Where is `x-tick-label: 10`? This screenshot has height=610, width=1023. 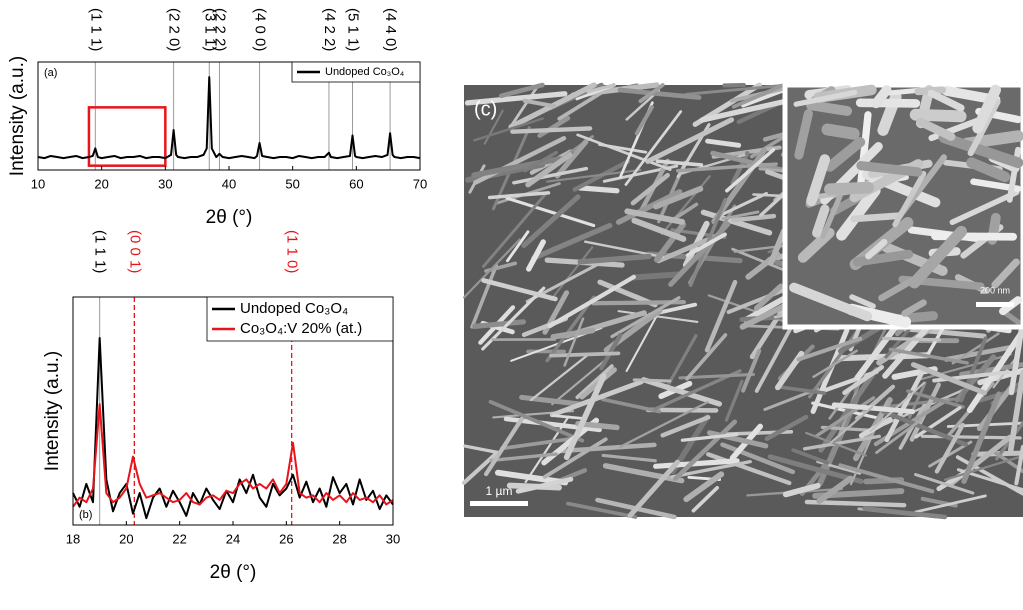
x-tick-label: 10 is located at coordinates (38, 183).